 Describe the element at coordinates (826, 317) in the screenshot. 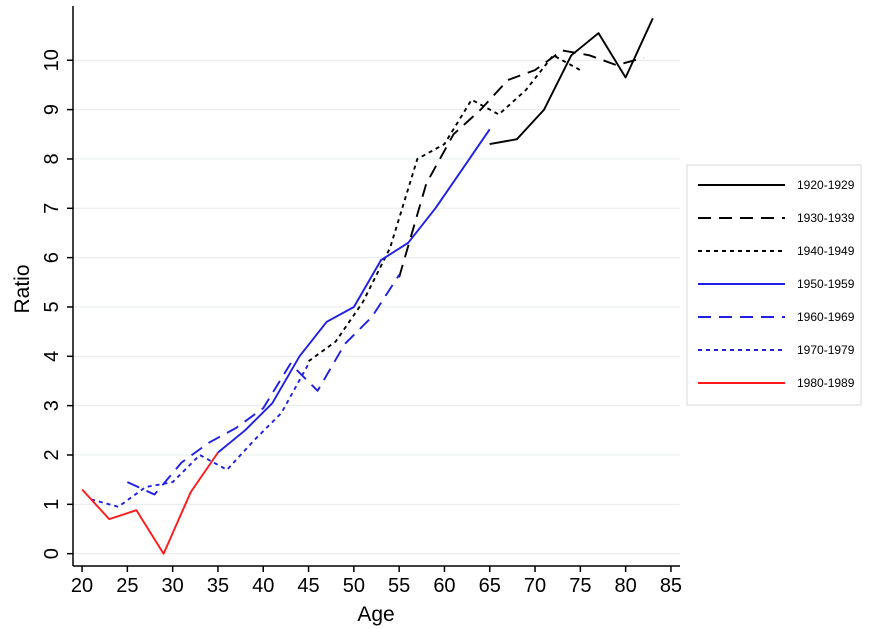

I see `legend-label: 1960-1969` at that location.